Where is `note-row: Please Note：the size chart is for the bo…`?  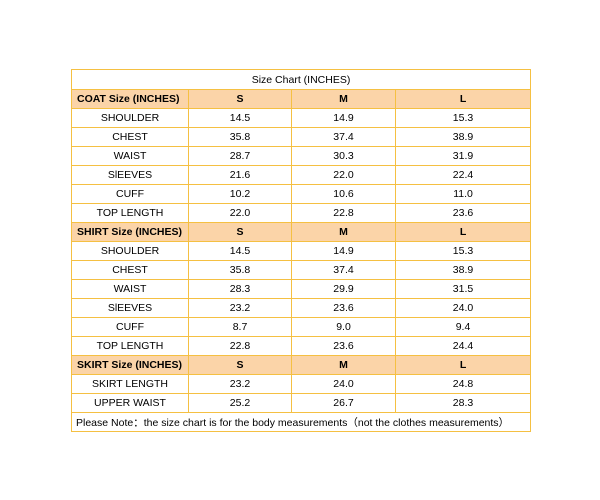 note-row: Please Note：the size chart is for the bo… is located at coordinates (301, 422).